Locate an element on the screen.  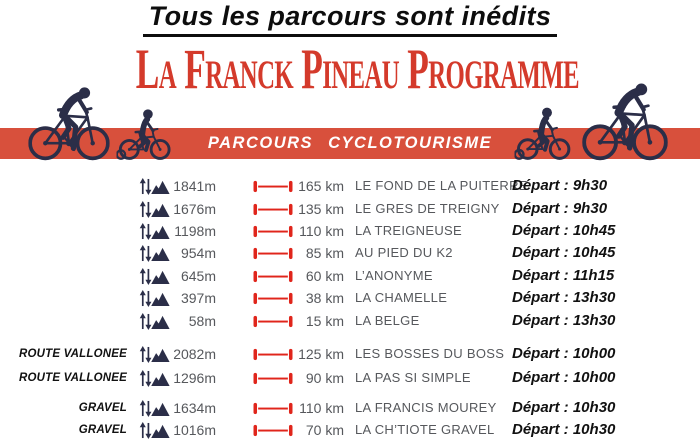
main-title-text: Tous les parcours sont inédits is located at coordinates (350, 19).